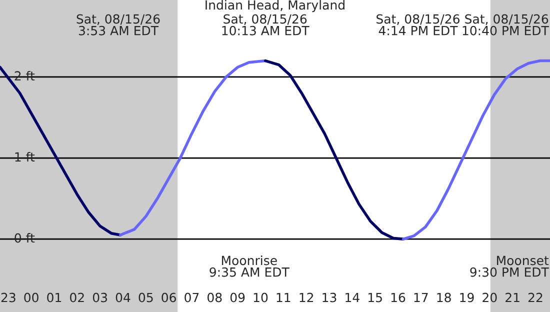 The width and height of the screenshot is (550, 312). What do you see at coordinates (215, 297) in the screenshot?
I see `x-tick-label: 08` at bounding box center [215, 297].